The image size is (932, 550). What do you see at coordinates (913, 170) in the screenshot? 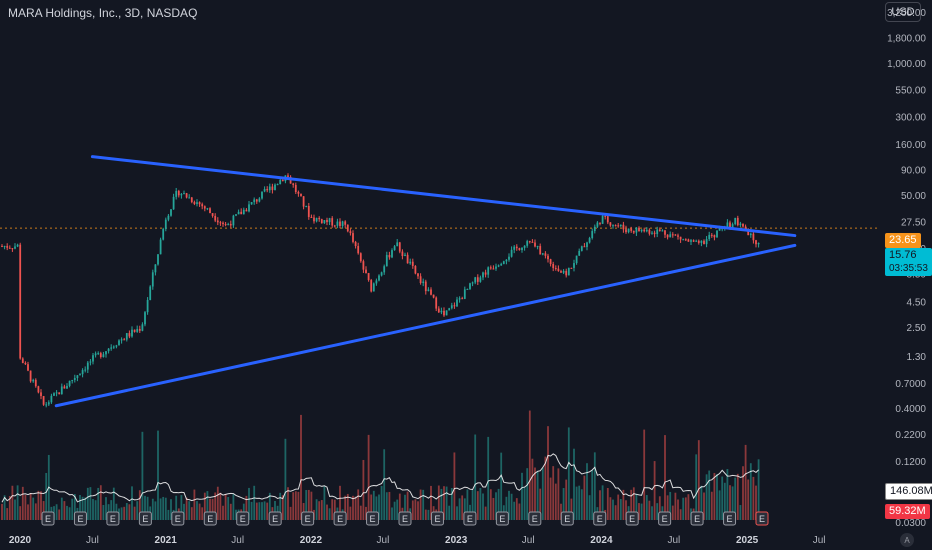
I see `y-tick-label: 90.00` at bounding box center [913, 170].